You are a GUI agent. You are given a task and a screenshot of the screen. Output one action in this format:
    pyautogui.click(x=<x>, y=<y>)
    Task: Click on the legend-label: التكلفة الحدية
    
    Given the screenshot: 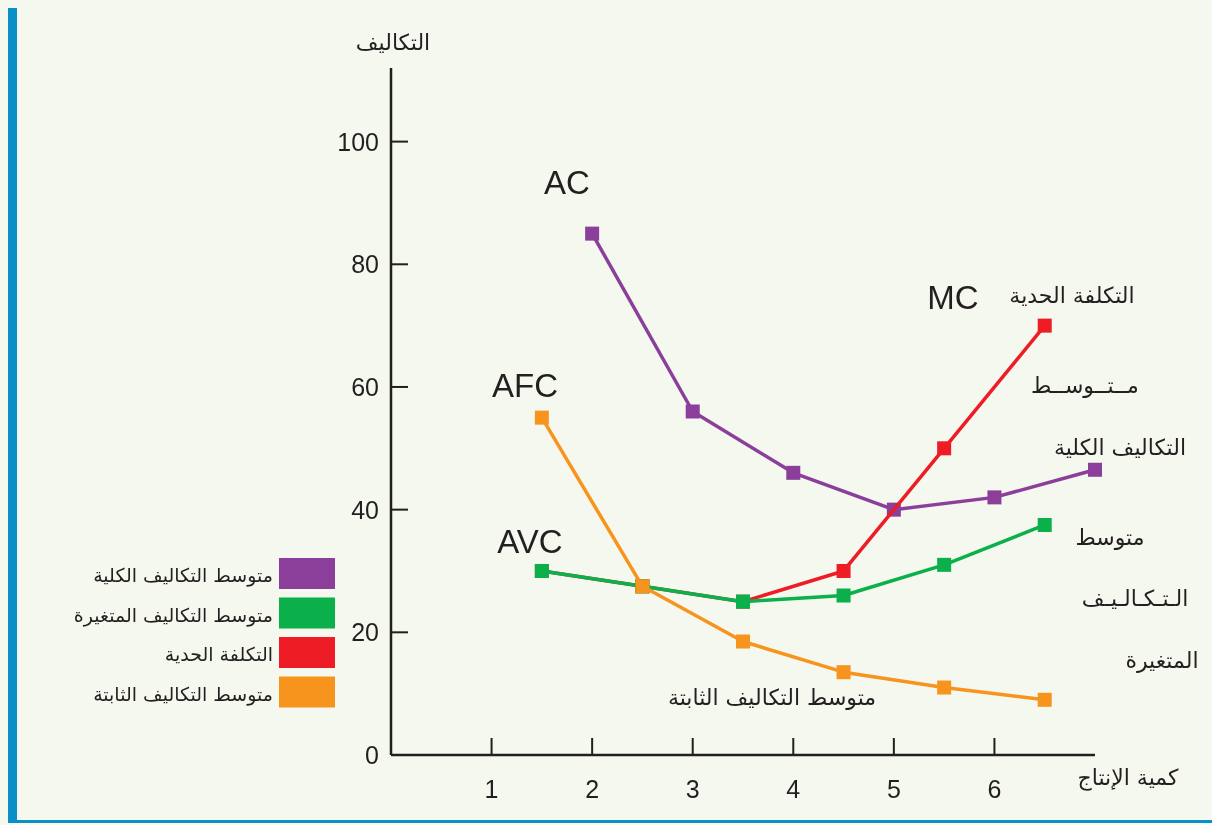 What is the action you would take?
    pyautogui.click(x=218, y=654)
    